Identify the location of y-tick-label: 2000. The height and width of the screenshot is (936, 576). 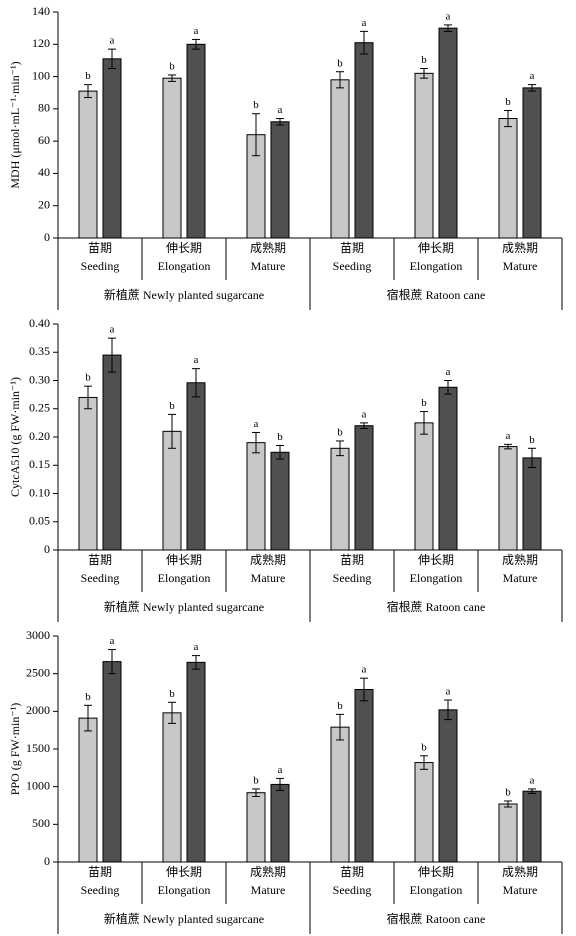
(38, 710).